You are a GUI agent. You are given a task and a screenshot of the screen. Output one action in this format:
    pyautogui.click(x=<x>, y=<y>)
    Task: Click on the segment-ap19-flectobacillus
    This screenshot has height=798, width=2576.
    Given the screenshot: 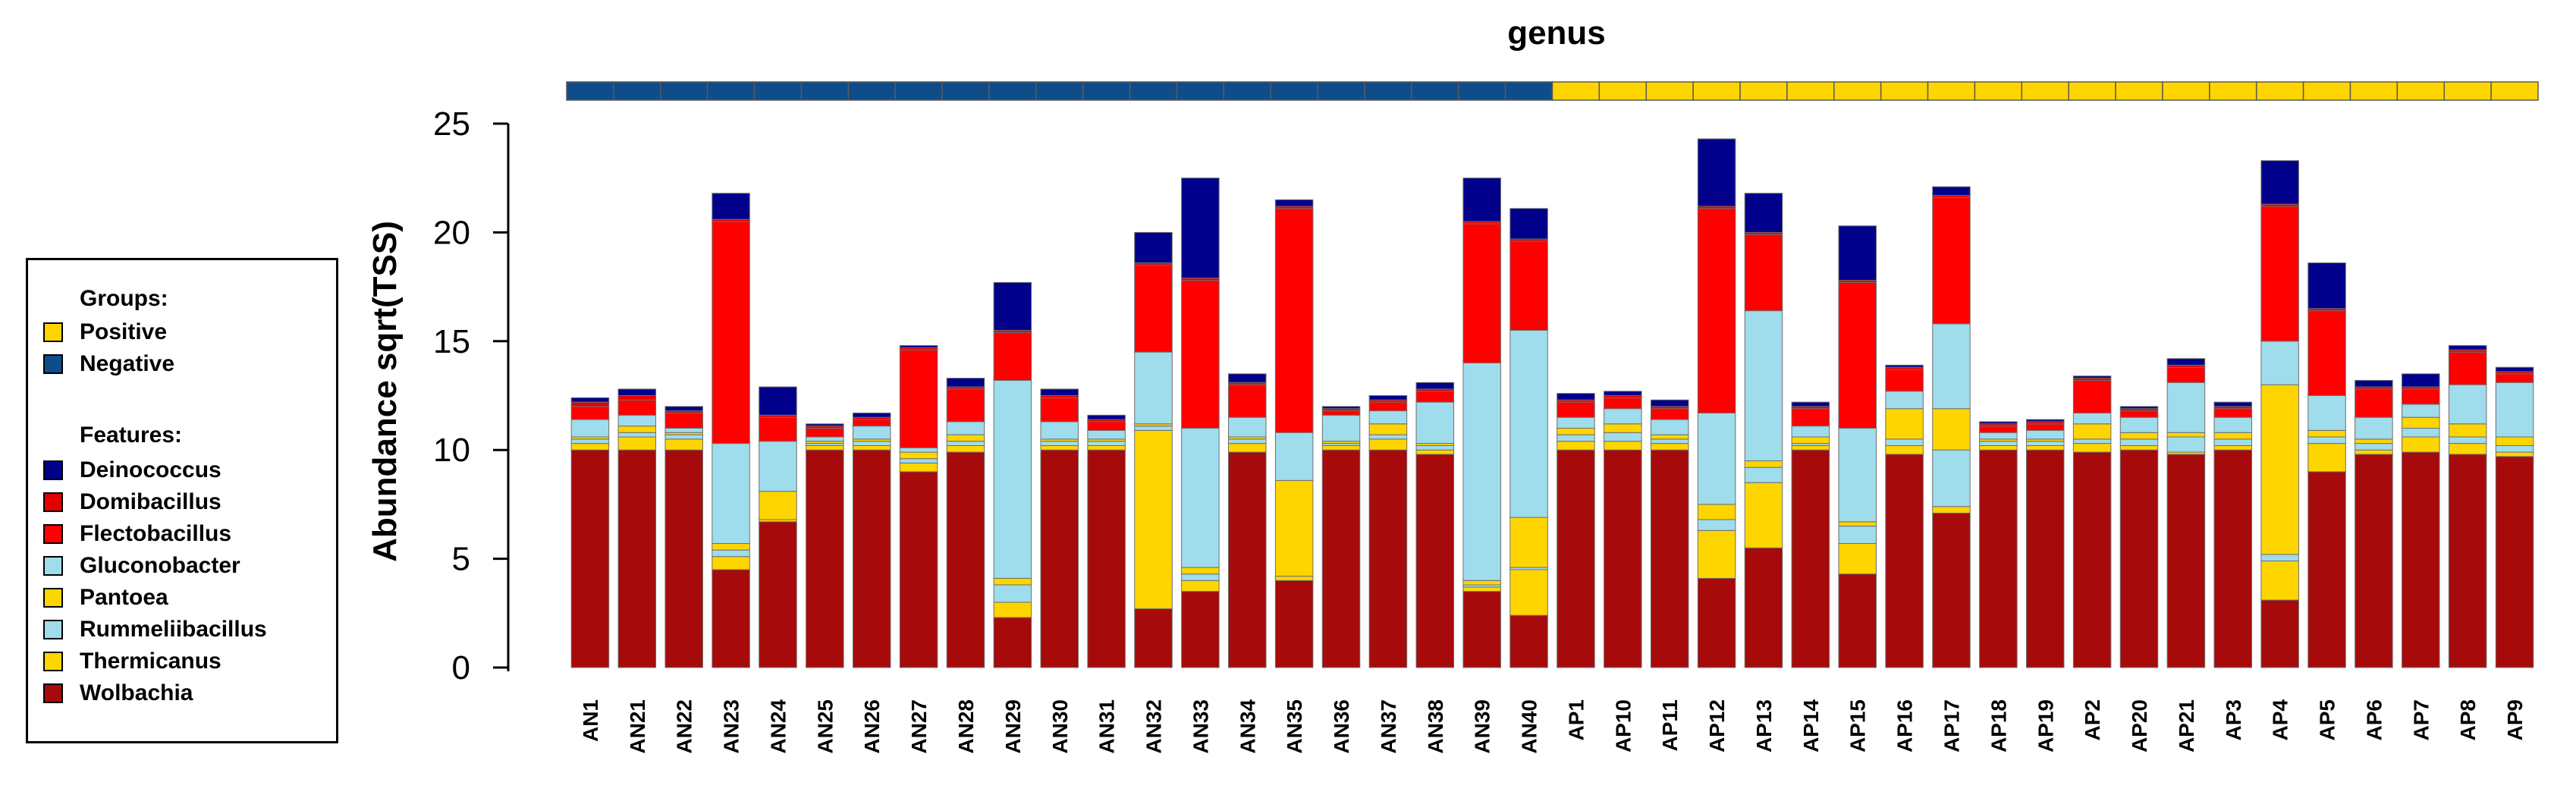 What is the action you would take?
    pyautogui.click(x=2045, y=427)
    